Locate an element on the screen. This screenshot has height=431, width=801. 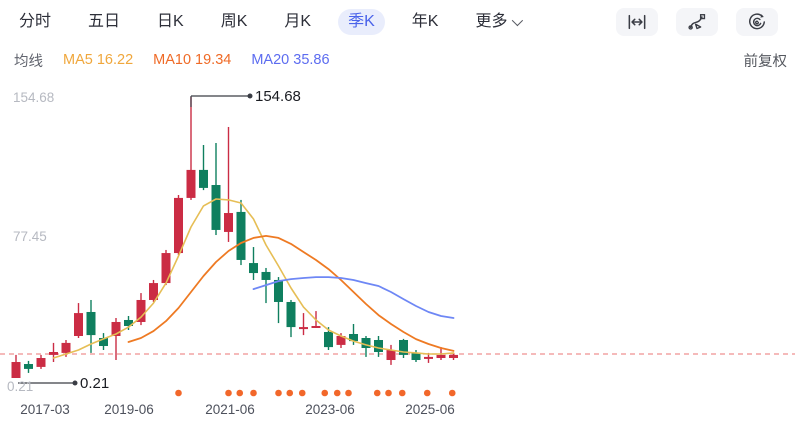
tab-monthly-k-label: 月K is located at coordinates (298, 21).